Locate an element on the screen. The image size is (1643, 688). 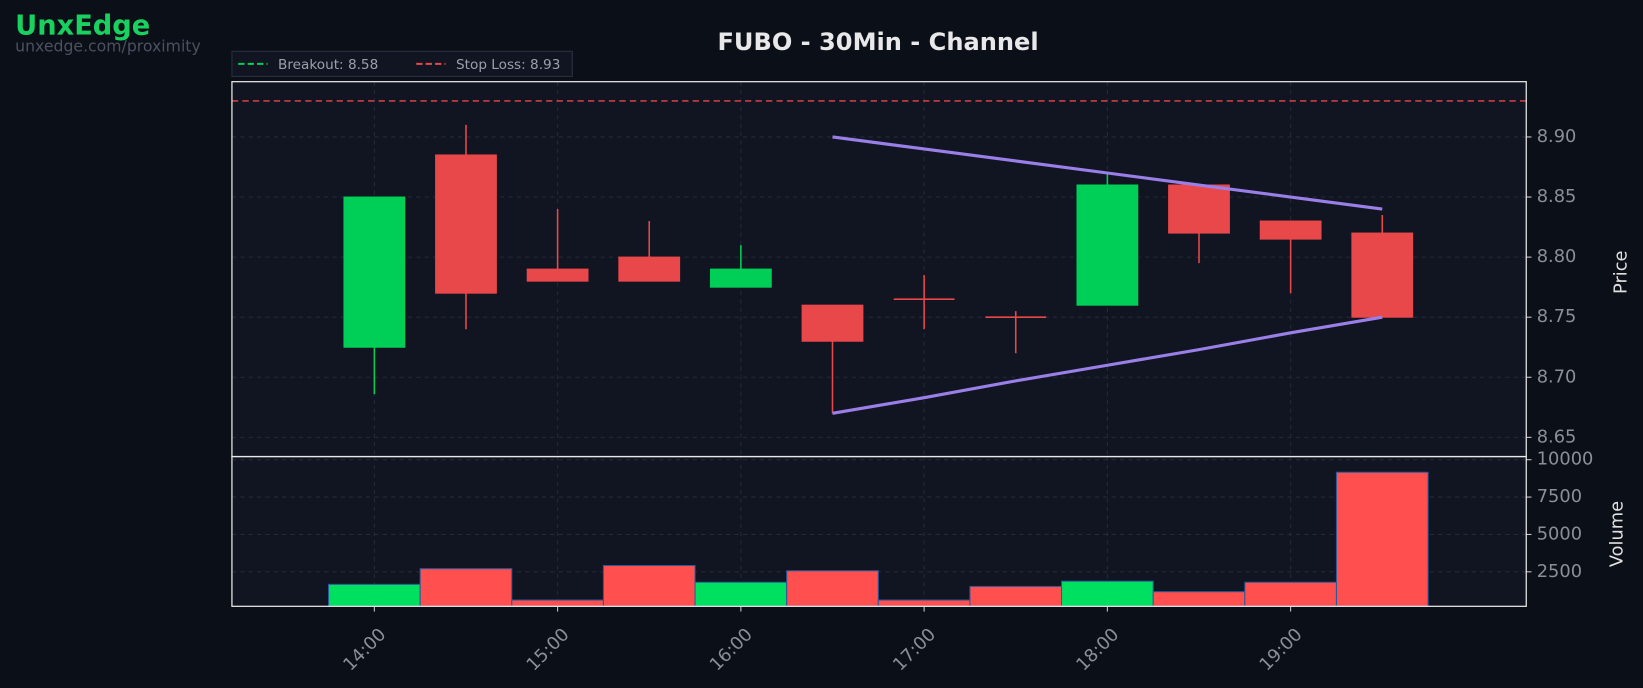
legend-label: Stop Loss: 8.93 is located at coordinates (508, 65).